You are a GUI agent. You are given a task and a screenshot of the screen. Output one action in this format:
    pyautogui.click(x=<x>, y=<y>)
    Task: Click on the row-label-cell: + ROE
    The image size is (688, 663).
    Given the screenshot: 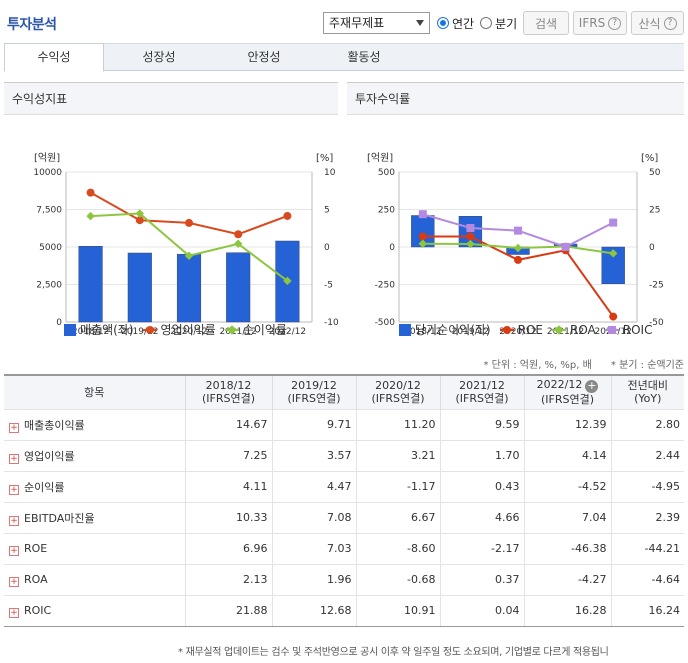 What is the action you would take?
    pyautogui.click(x=94, y=548)
    